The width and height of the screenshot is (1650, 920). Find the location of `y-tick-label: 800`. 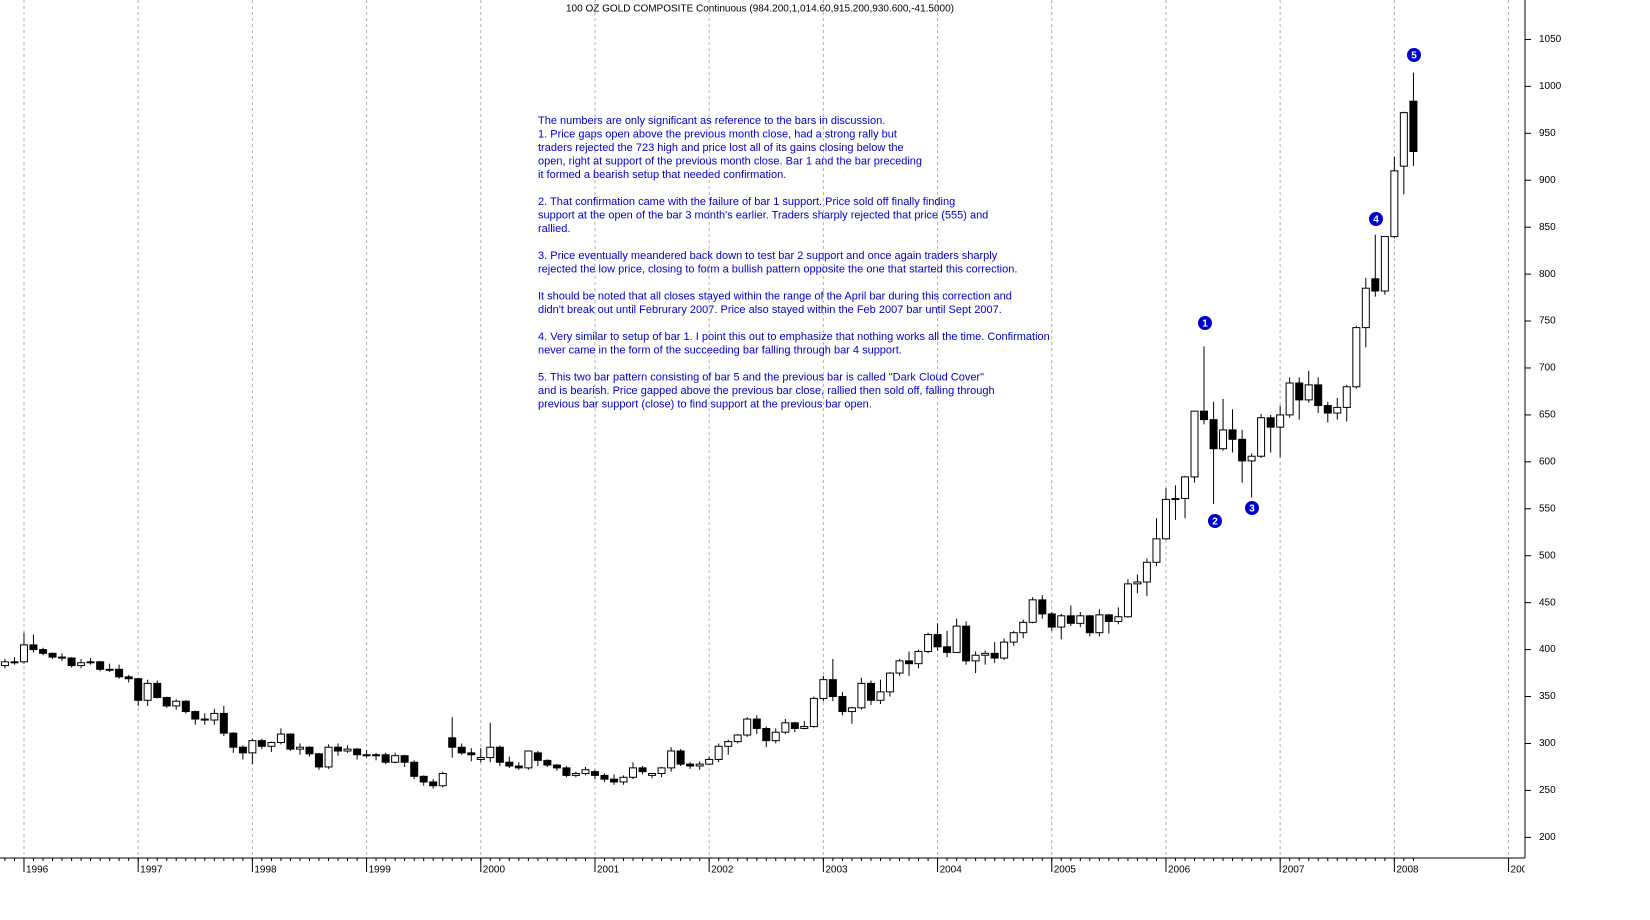

y-tick-label: 800 is located at coordinates (1547, 274).